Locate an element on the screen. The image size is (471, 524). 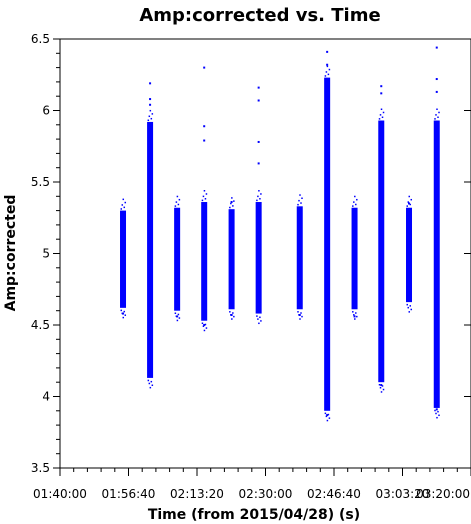
y-tick-label: 5 is located at coordinates (46, 254).